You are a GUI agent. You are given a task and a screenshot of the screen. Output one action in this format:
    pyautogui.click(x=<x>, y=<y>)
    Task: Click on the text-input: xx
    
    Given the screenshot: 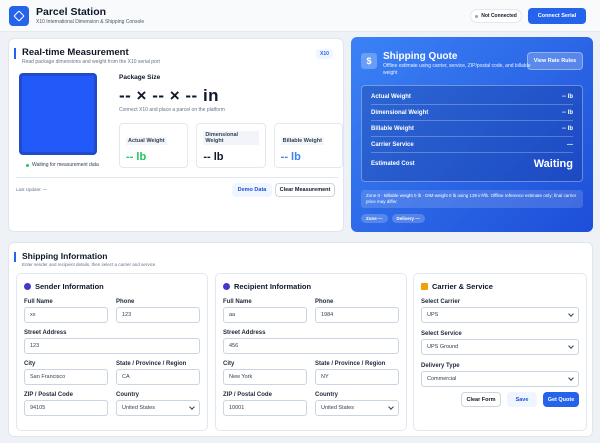 What is the action you would take?
    pyautogui.click(x=66, y=315)
    